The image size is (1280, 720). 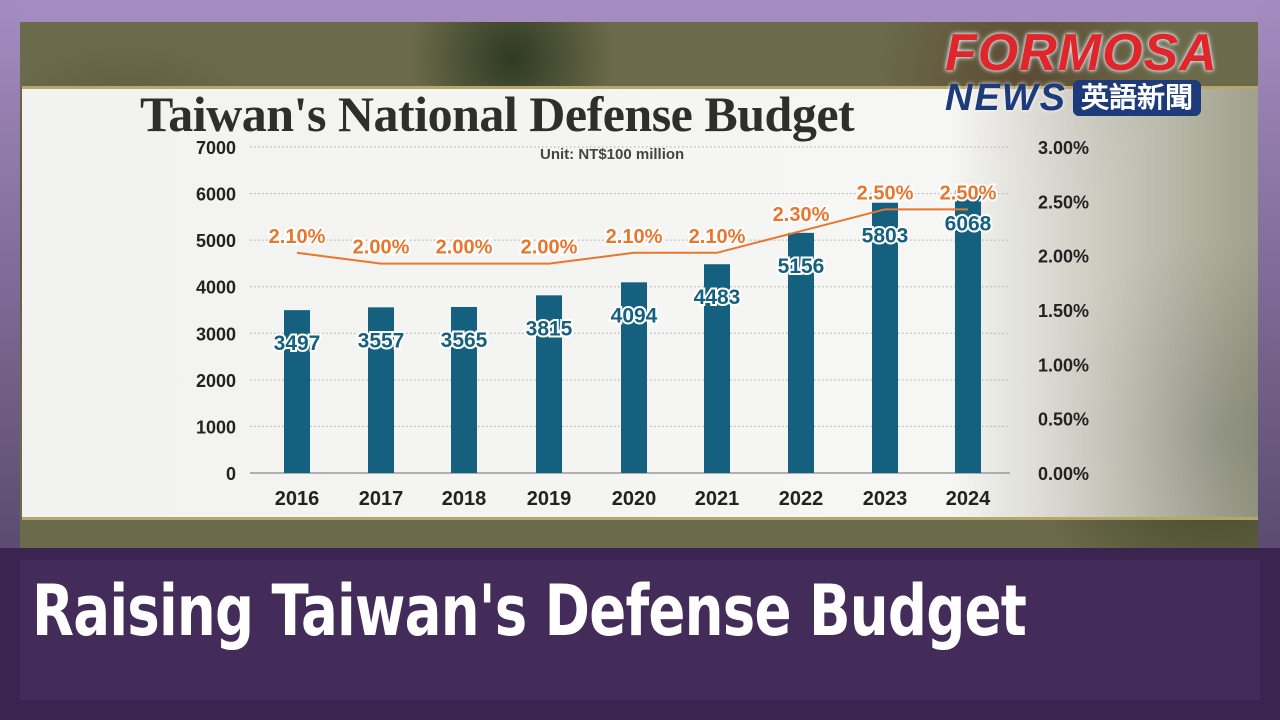 I want to click on y-tick-label: 3000, so click(x=216, y=334).